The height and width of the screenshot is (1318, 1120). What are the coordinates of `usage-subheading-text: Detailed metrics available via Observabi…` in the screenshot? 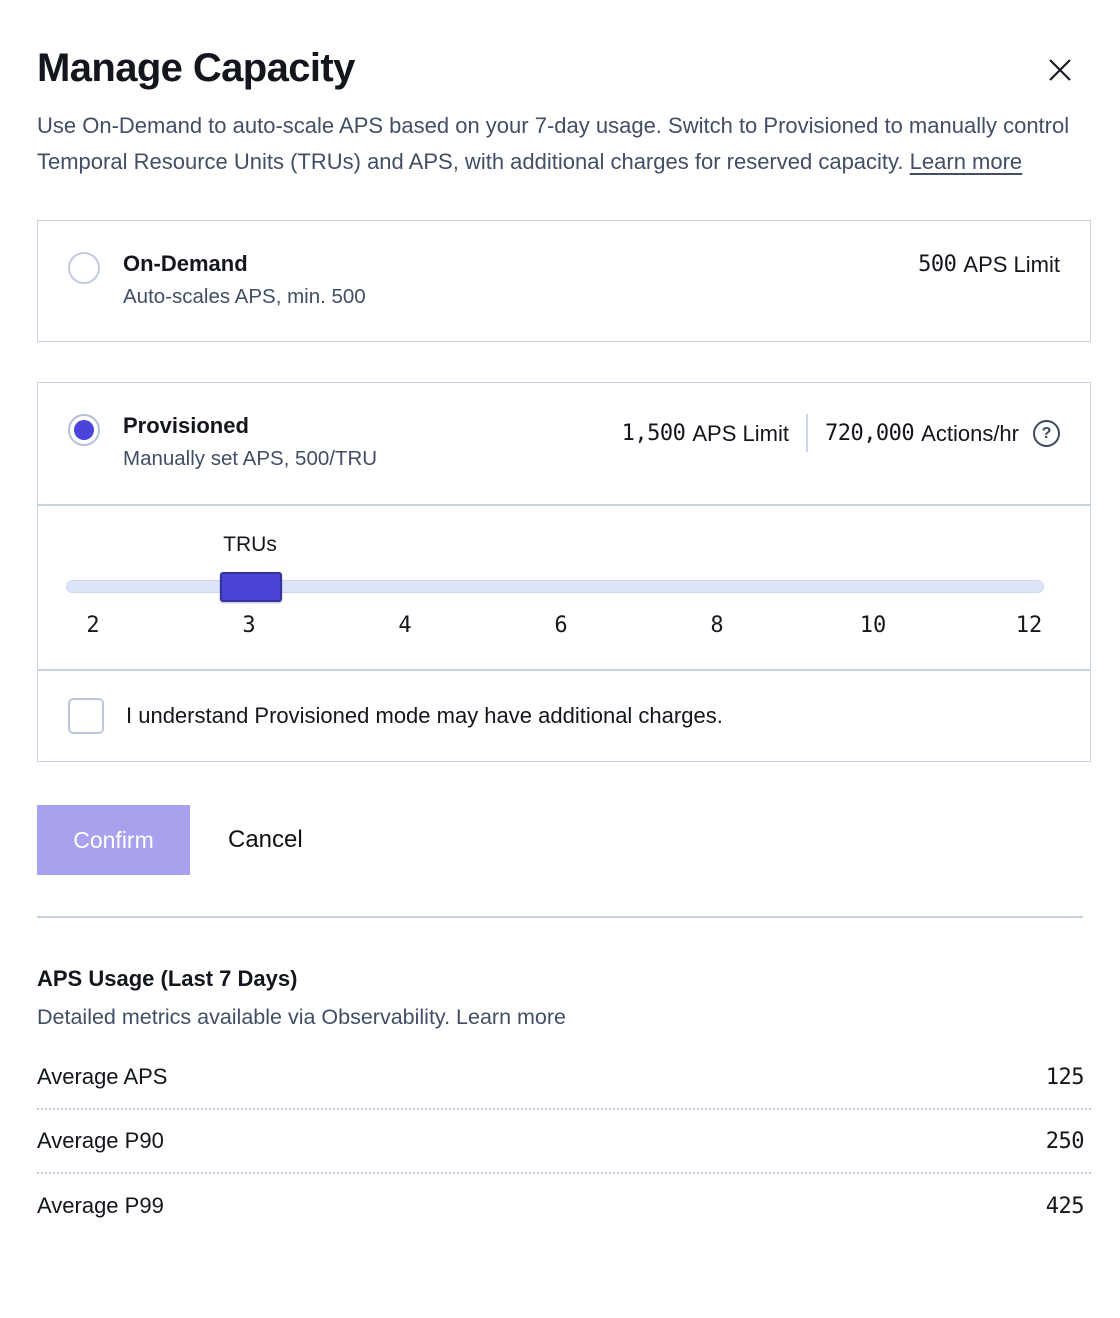 It's located at (244, 1017).